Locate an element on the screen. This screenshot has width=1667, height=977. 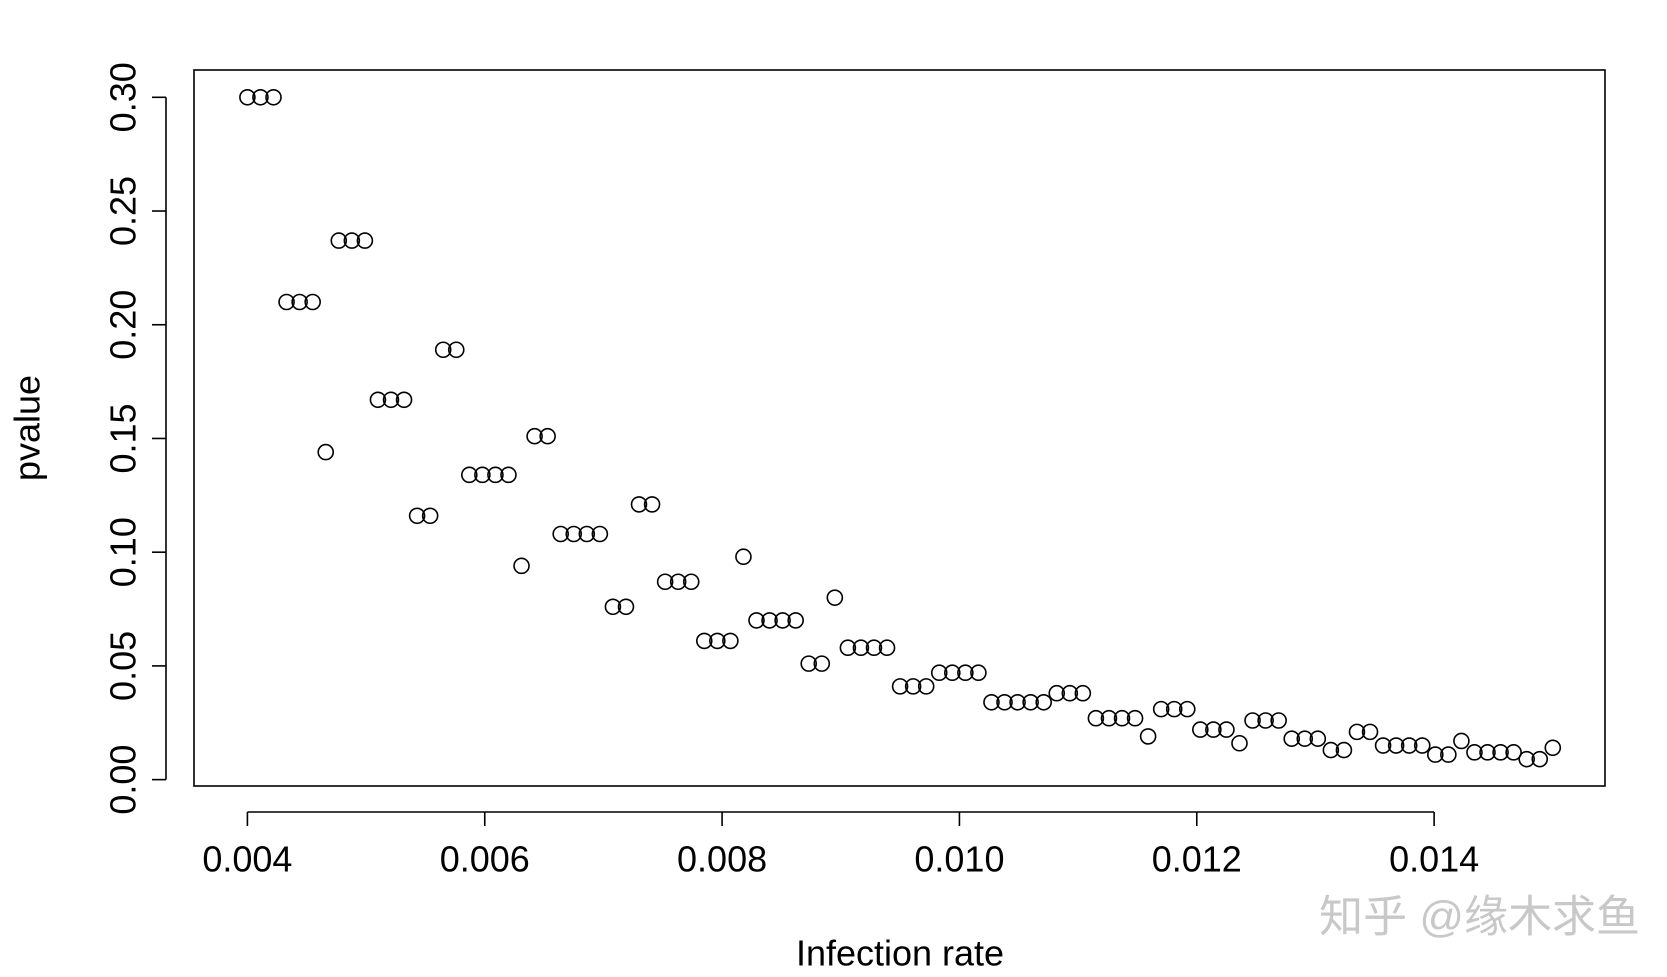
y-tick-label: 0.15 is located at coordinates (123, 438).